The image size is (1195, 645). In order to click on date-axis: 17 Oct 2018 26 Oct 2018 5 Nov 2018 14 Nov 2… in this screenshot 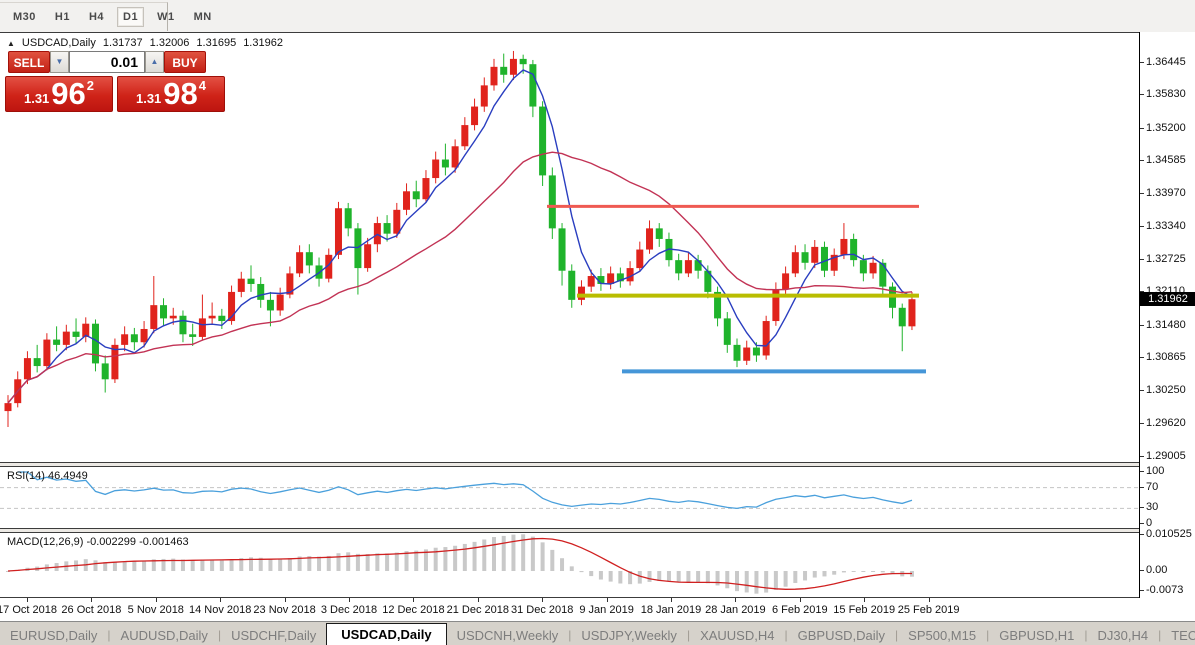, I will do `click(597, 609)`.